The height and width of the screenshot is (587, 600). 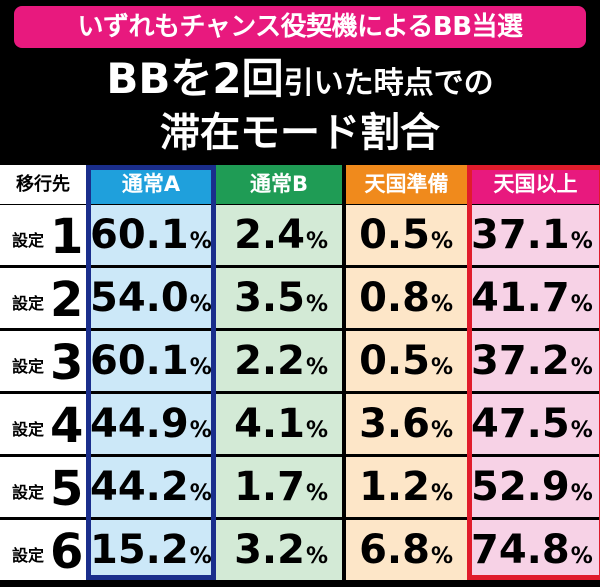 I want to click on value-cell: 44.2%, so click(x=151, y=487).